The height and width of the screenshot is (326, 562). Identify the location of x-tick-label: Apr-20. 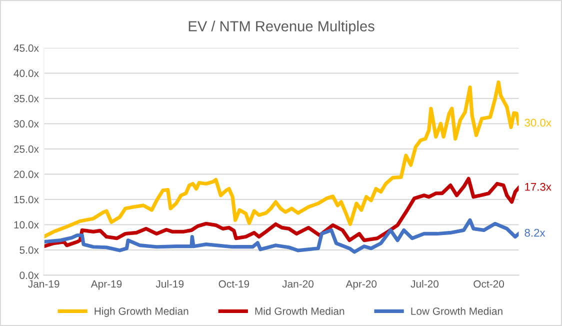
(361, 285).